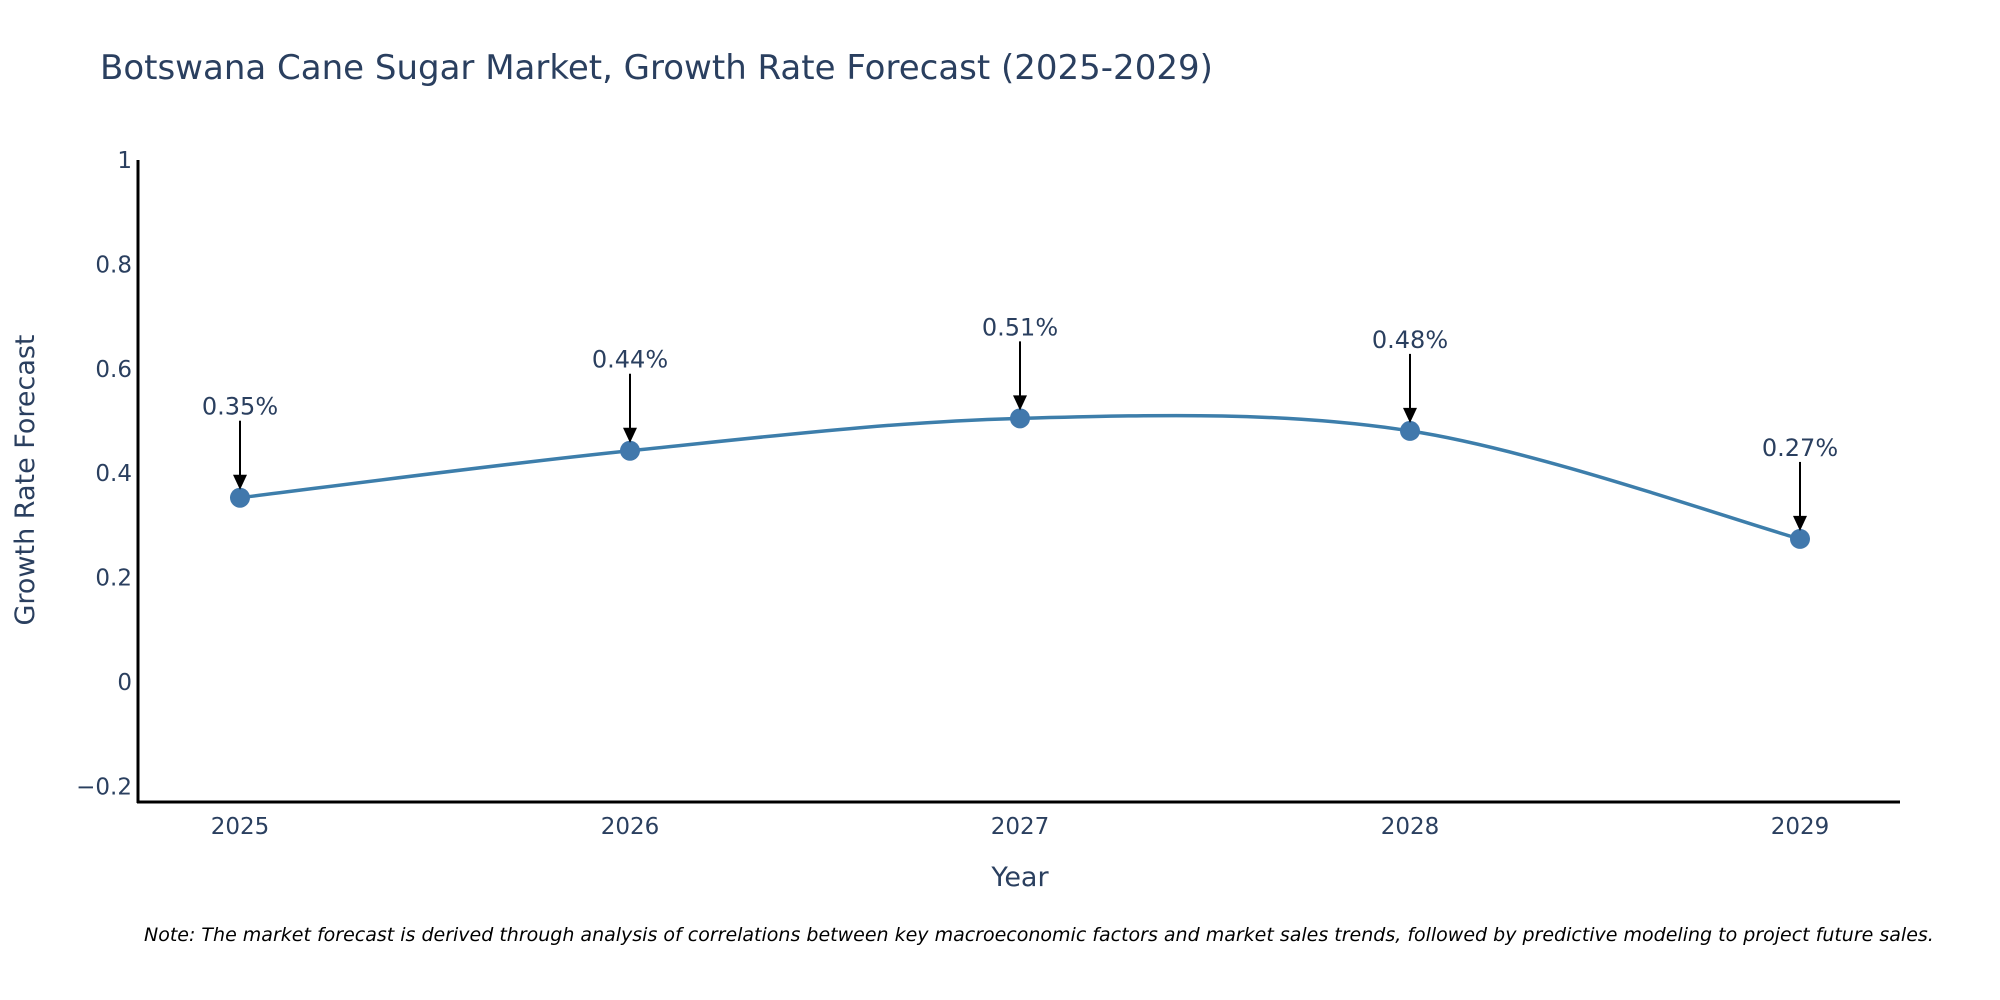 This screenshot has width=2000, height=1000. I want to click on x-axis-ticks: 2025 2026 2027 2028 2029, so click(1020, 827).